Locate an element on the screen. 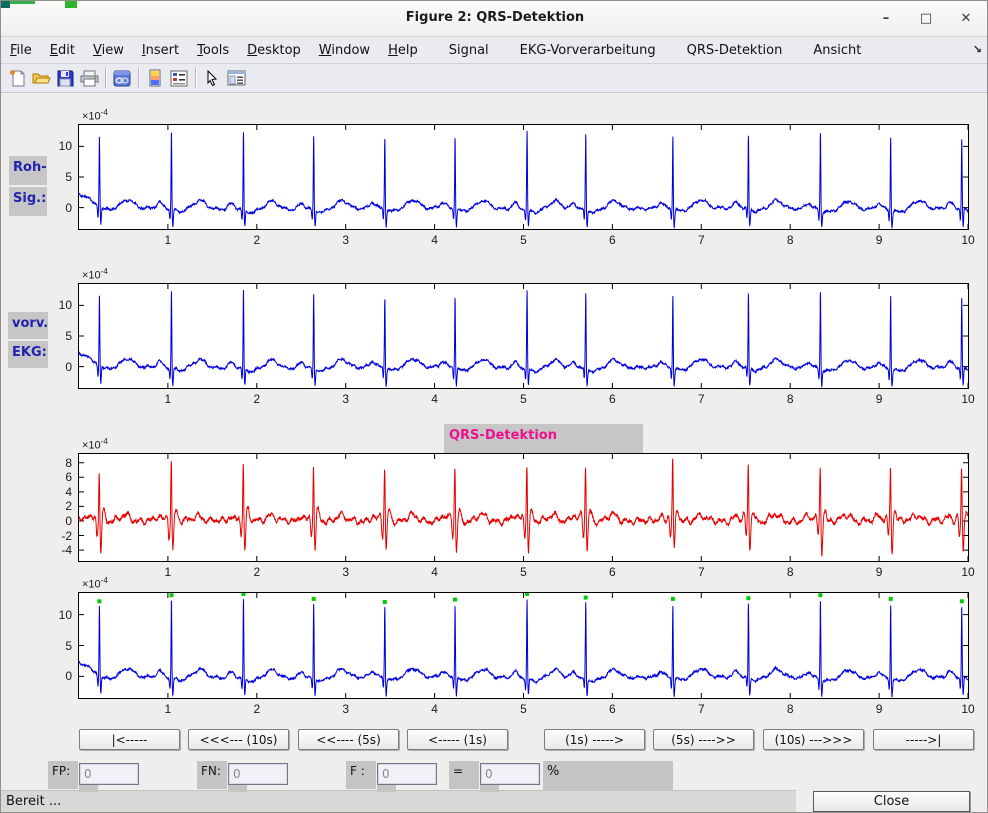 The height and width of the screenshot is (813, 988). maximize-button: □ is located at coordinates (926, 18).